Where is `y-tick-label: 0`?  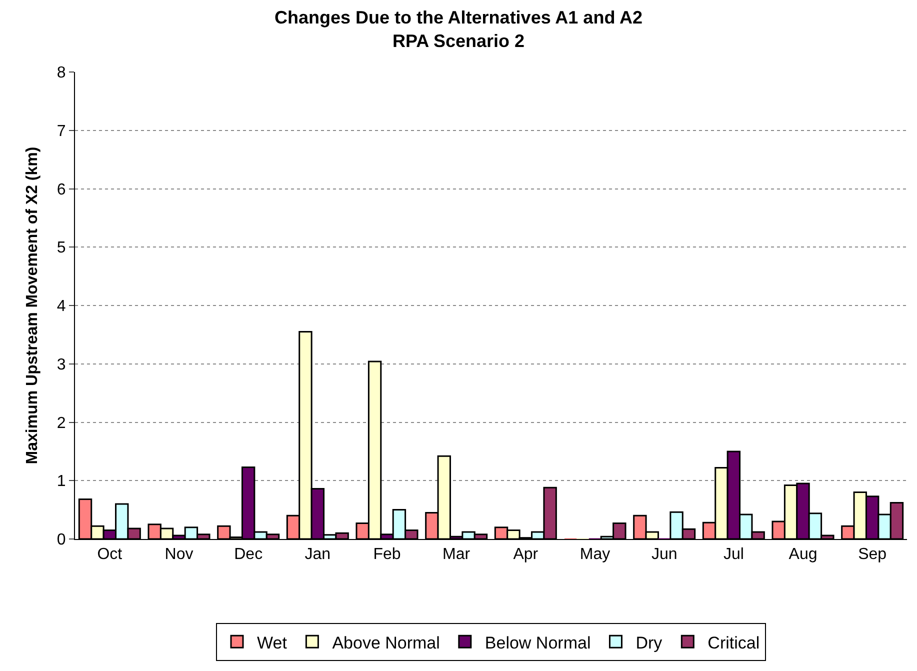 y-tick-label: 0 is located at coordinates (61, 540).